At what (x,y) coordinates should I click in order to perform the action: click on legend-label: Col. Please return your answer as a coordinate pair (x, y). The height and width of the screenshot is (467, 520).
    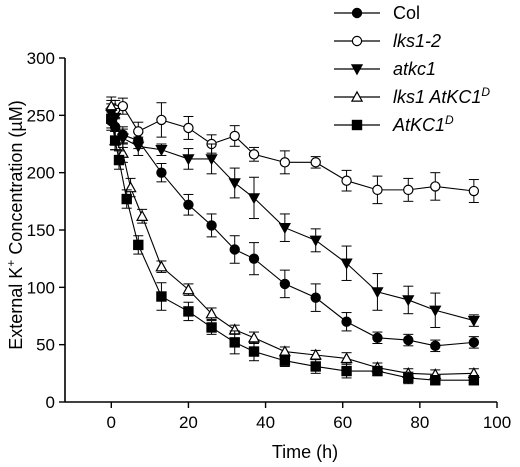
    Looking at the image, I should click on (406, 13).